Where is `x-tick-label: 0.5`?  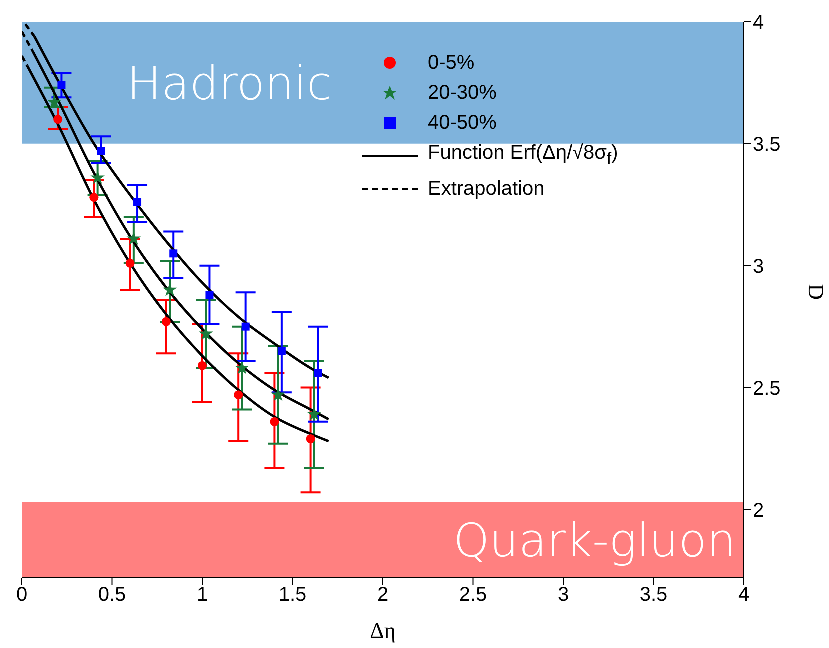 x-tick-label: 0.5 is located at coordinates (112, 595).